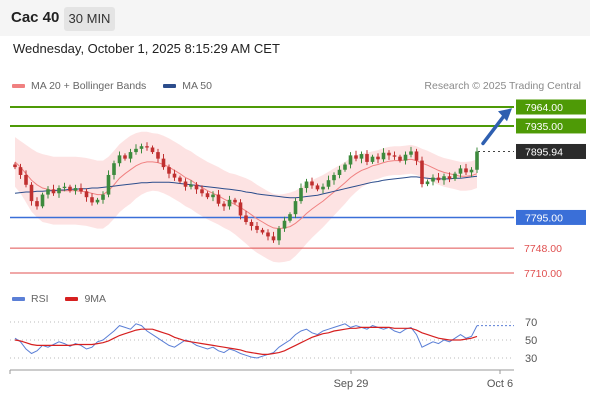  I want to click on ma50-legend-label: MA 50, so click(197, 86).